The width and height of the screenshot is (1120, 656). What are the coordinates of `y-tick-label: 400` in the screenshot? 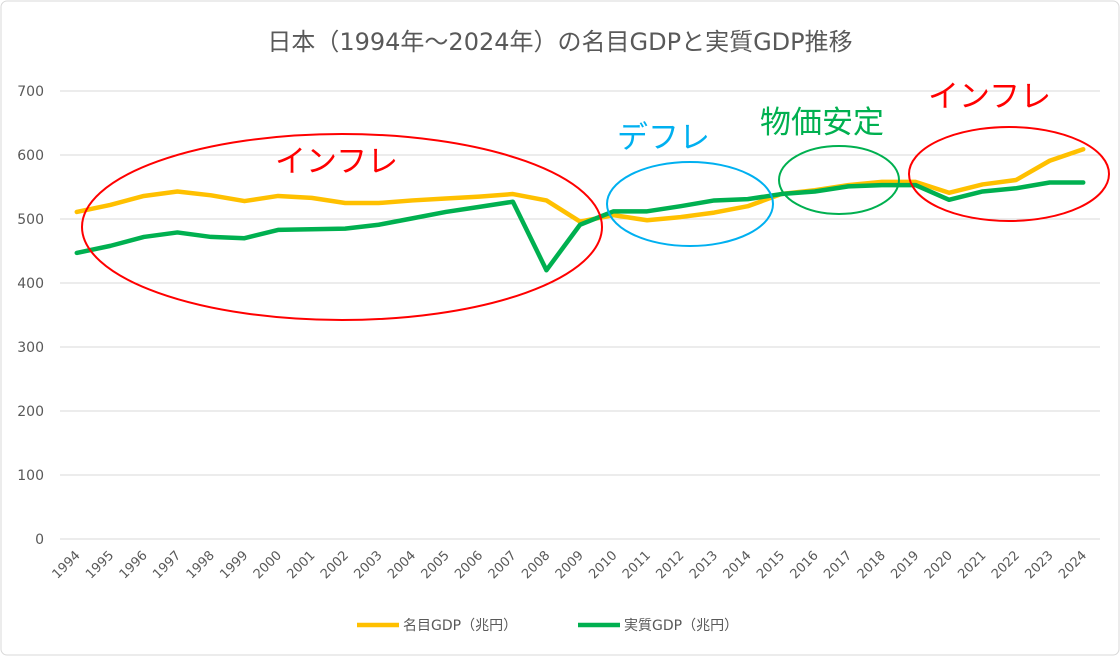 It's located at (30, 284).